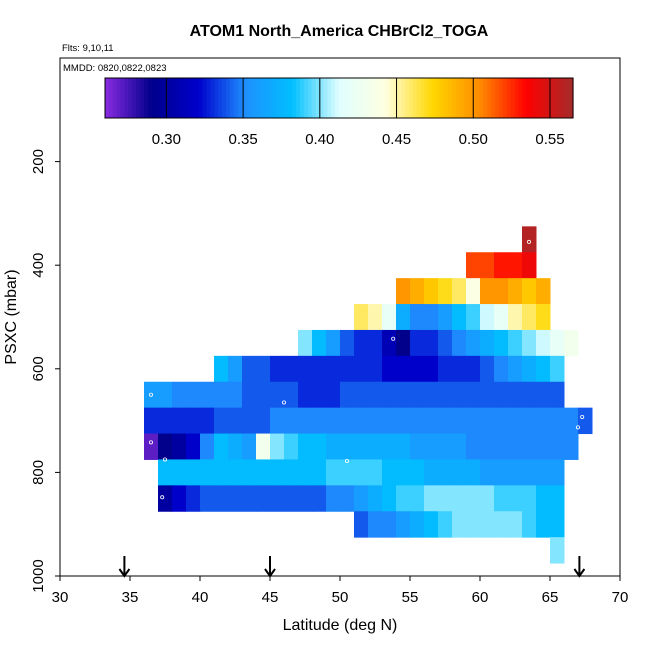 This screenshot has height=650, width=650. What do you see at coordinates (340, 597) in the screenshot?
I see `x-tick-label: 50` at bounding box center [340, 597].